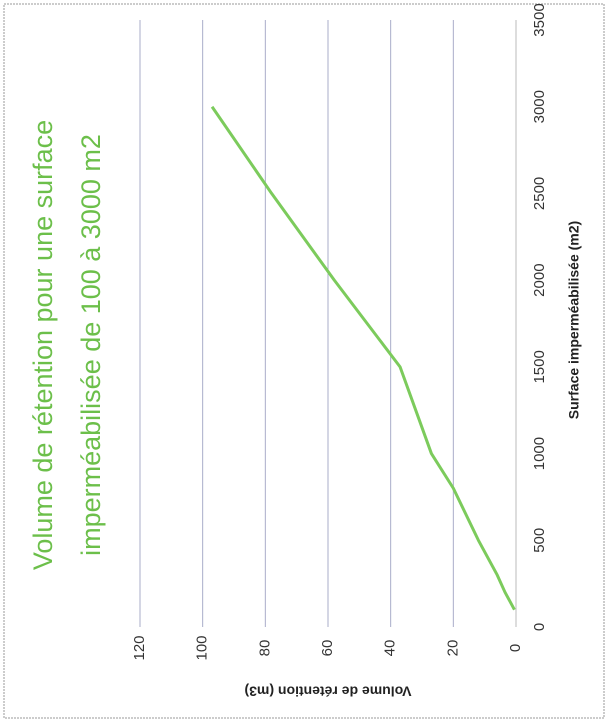 The width and height of the screenshot is (608, 722). I want to click on x-axis-title: Surface imperméabilisée (m2), so click(574, 320).